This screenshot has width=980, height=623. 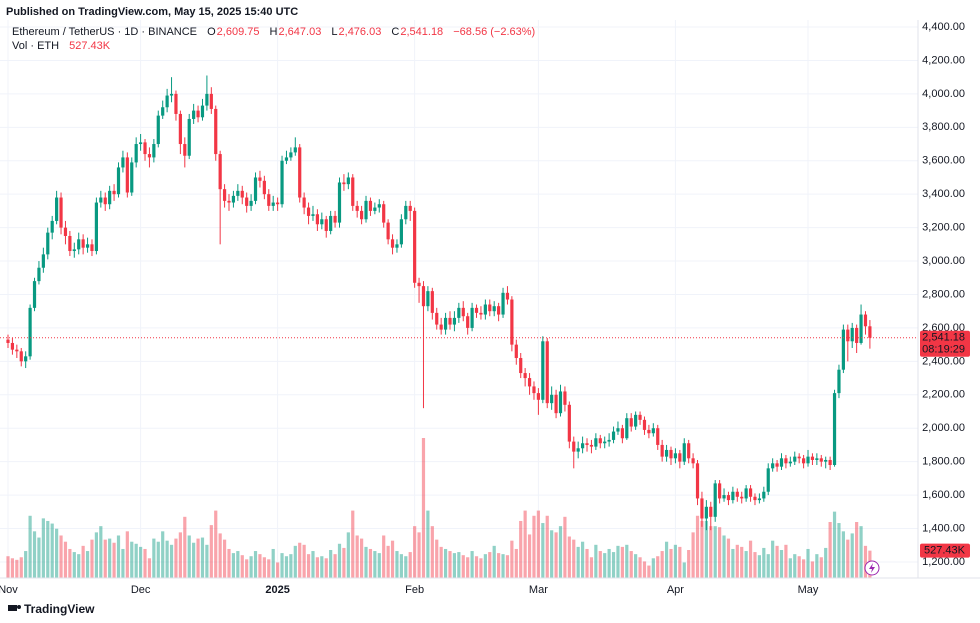 What do you see at coordinates (494, 32) in the screenshot?
I see `change: −68.56 (−2.63%)` at bounding box center [494, 32].